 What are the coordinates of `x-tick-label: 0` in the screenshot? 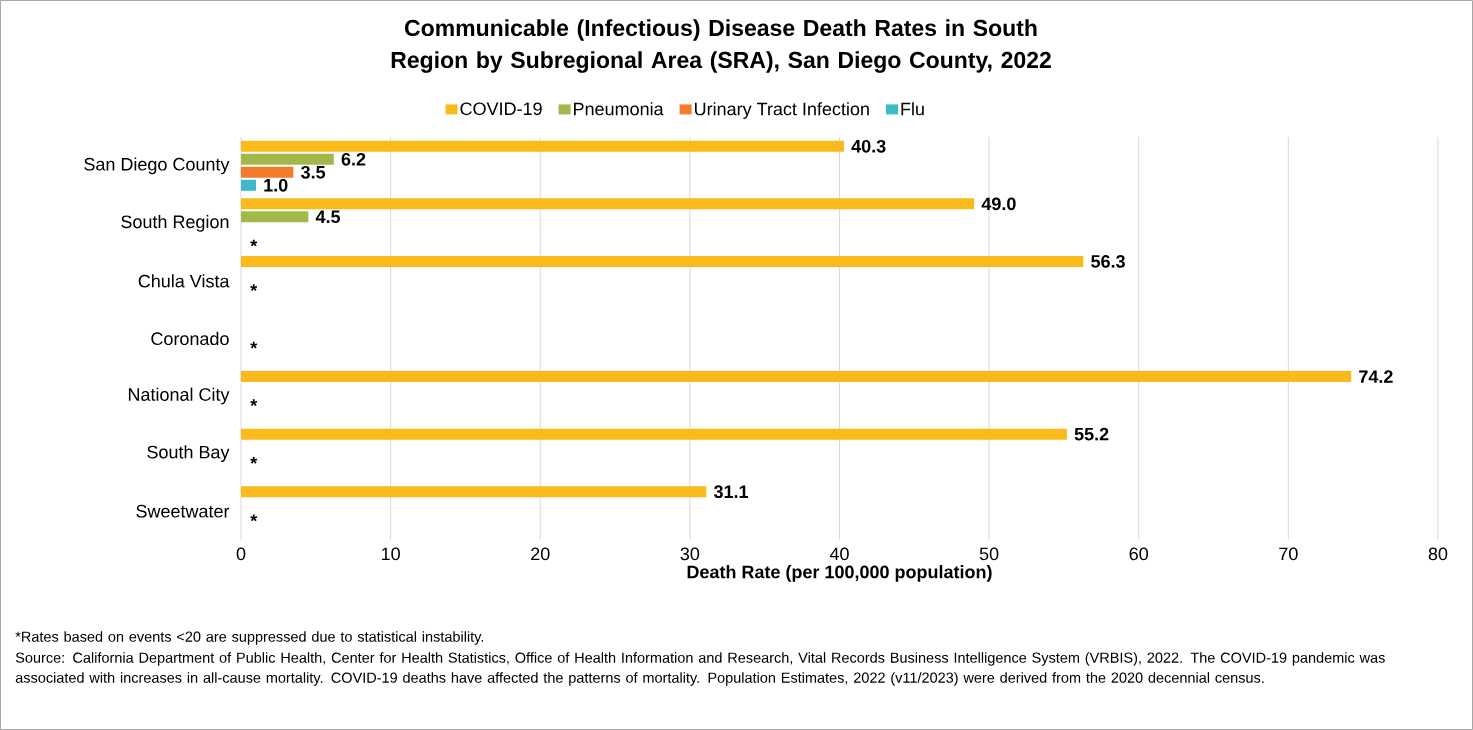 It's located at (241, 554).